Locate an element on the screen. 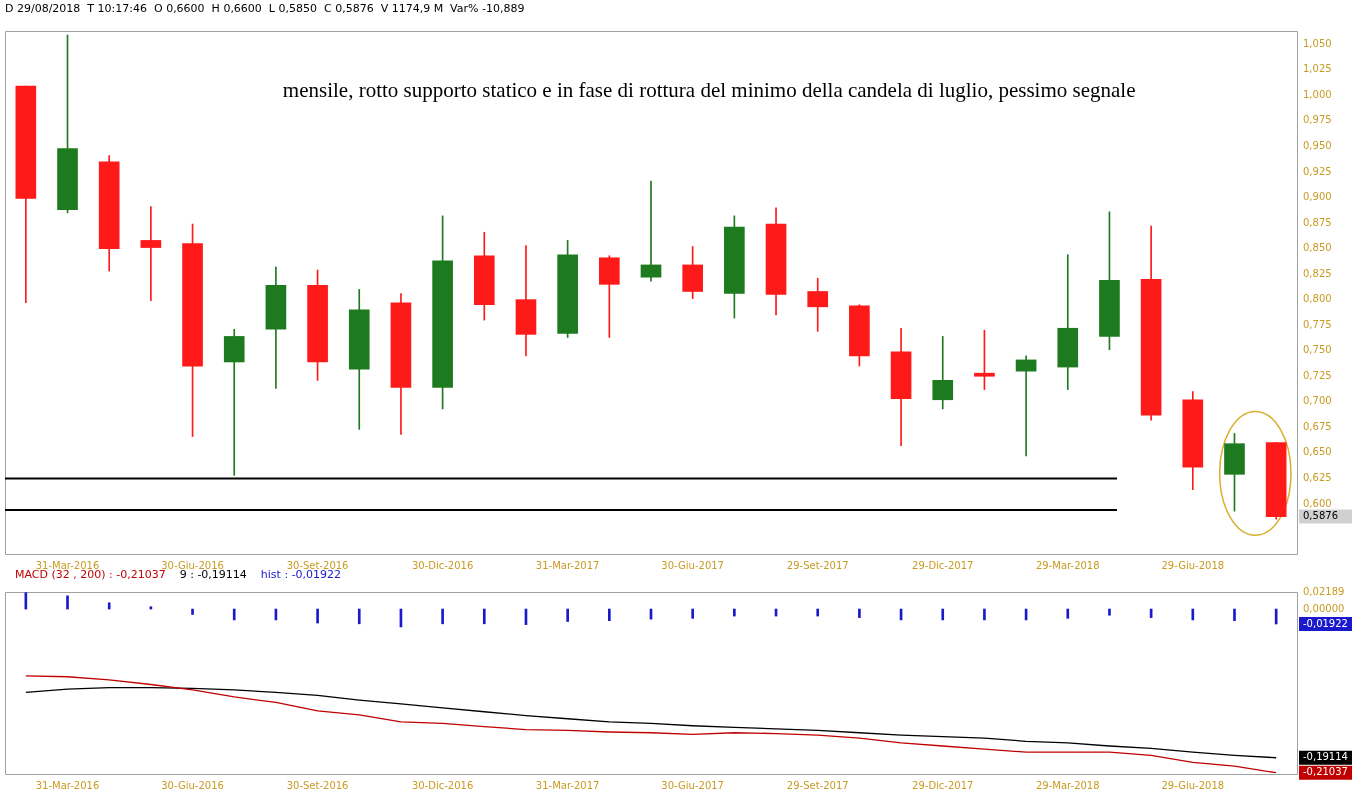 The width and height of the screenshot is (1352, 800). y-tick-label: 1,050 is located at coordinates (1317, 43).